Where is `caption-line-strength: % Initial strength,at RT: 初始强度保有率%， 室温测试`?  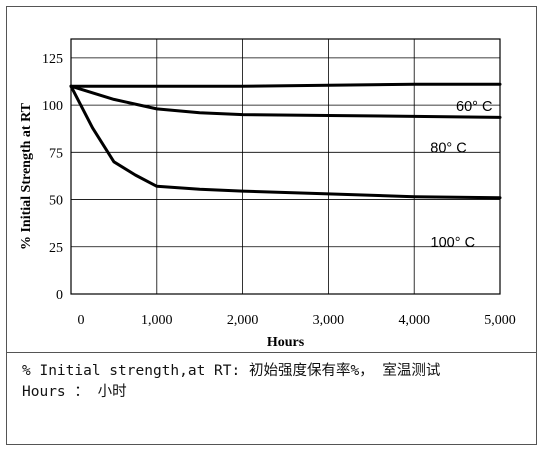 caption-line-strength: % Initial strength,at RT: 初始强度保有率%， 室温测试 is located at coordinates (231, 371).